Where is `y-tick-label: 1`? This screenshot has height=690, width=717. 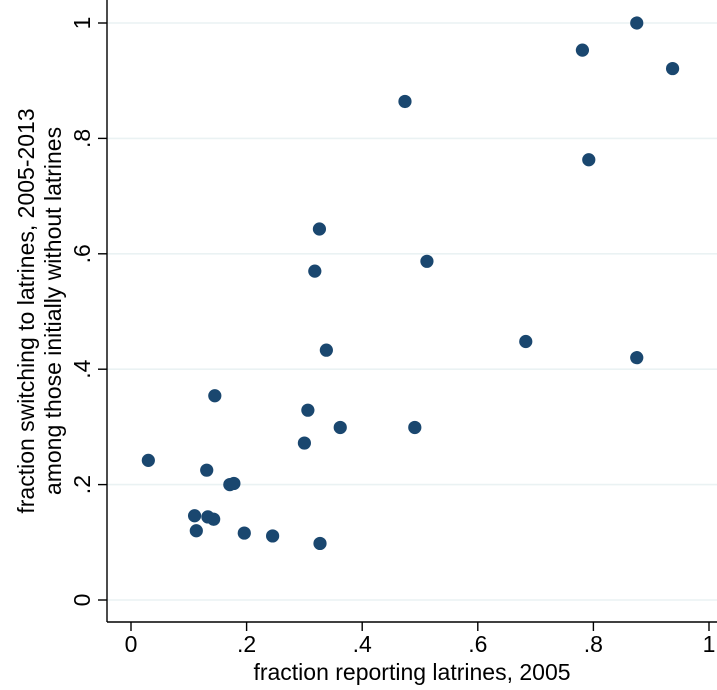 y-tick-label: 1 is located at coordinates (82, 23).